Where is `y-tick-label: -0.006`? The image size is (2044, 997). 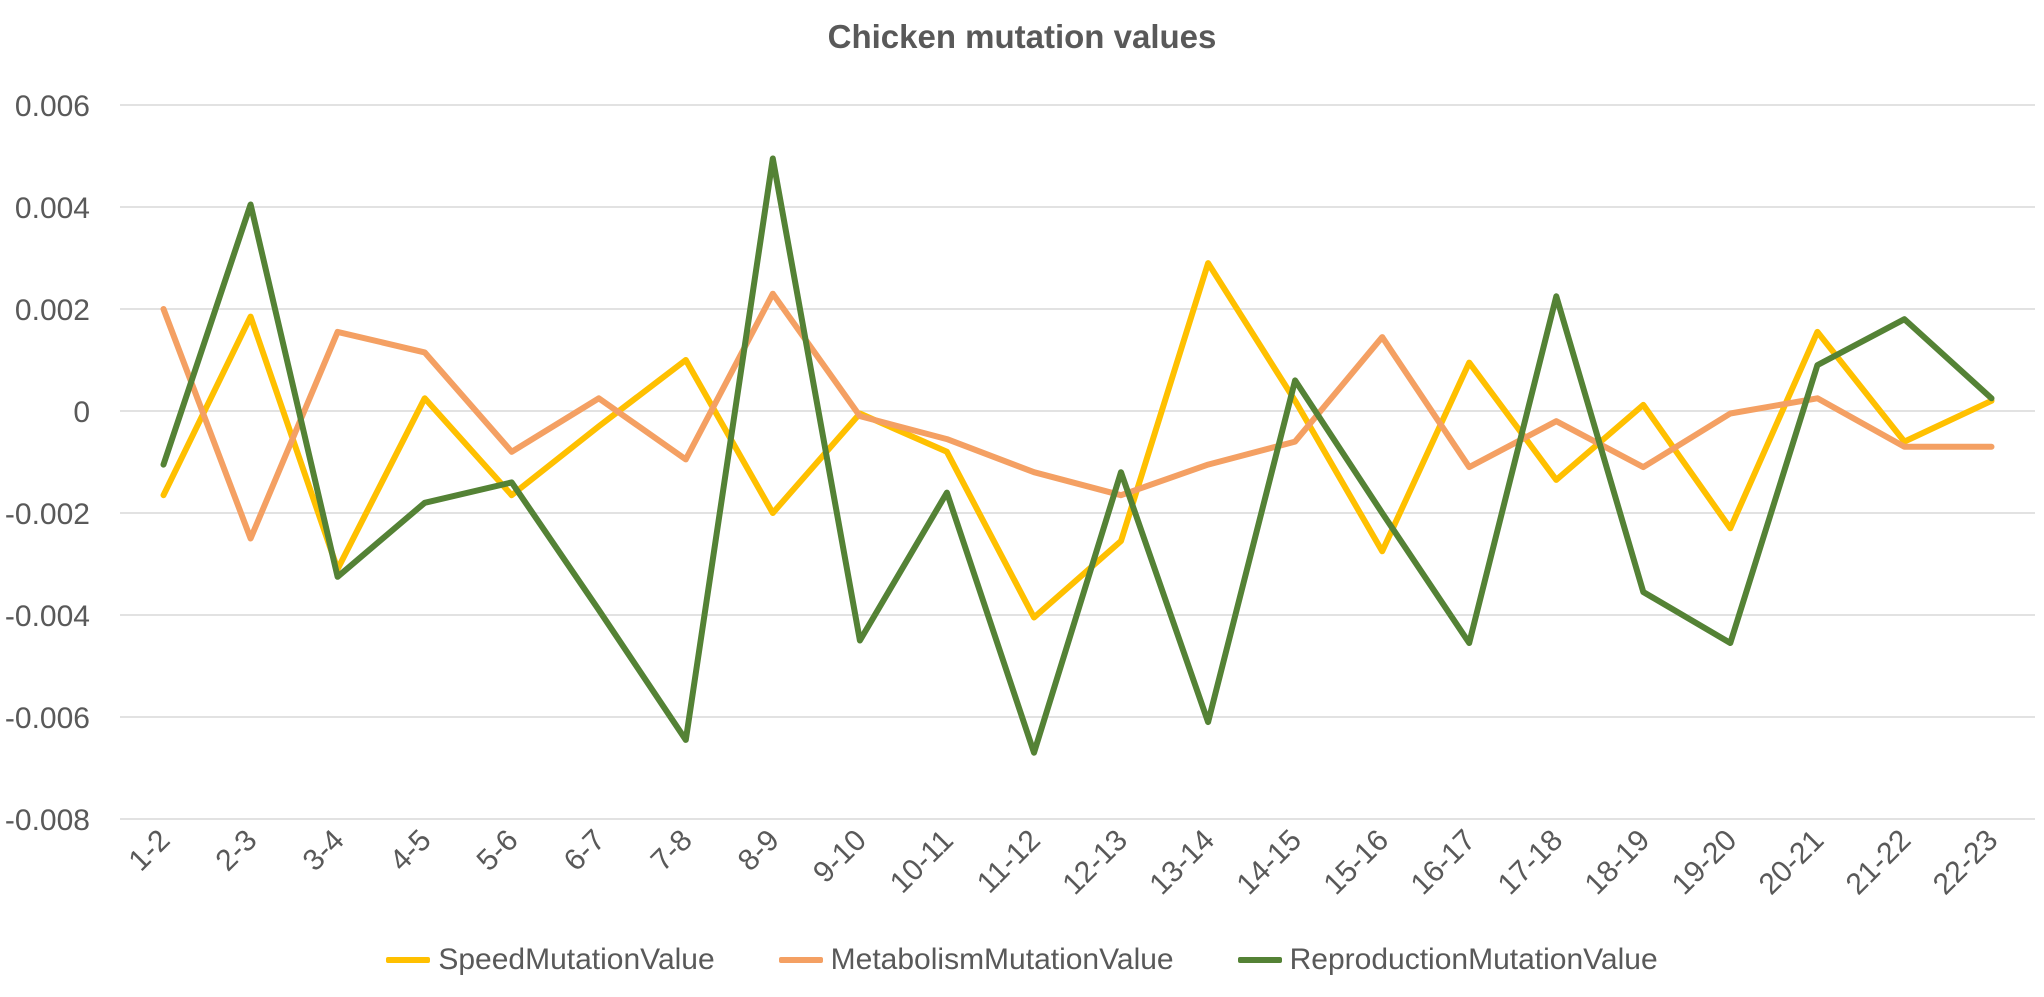 y-tick-label: -0.006 is located at coordinates (47, 718).